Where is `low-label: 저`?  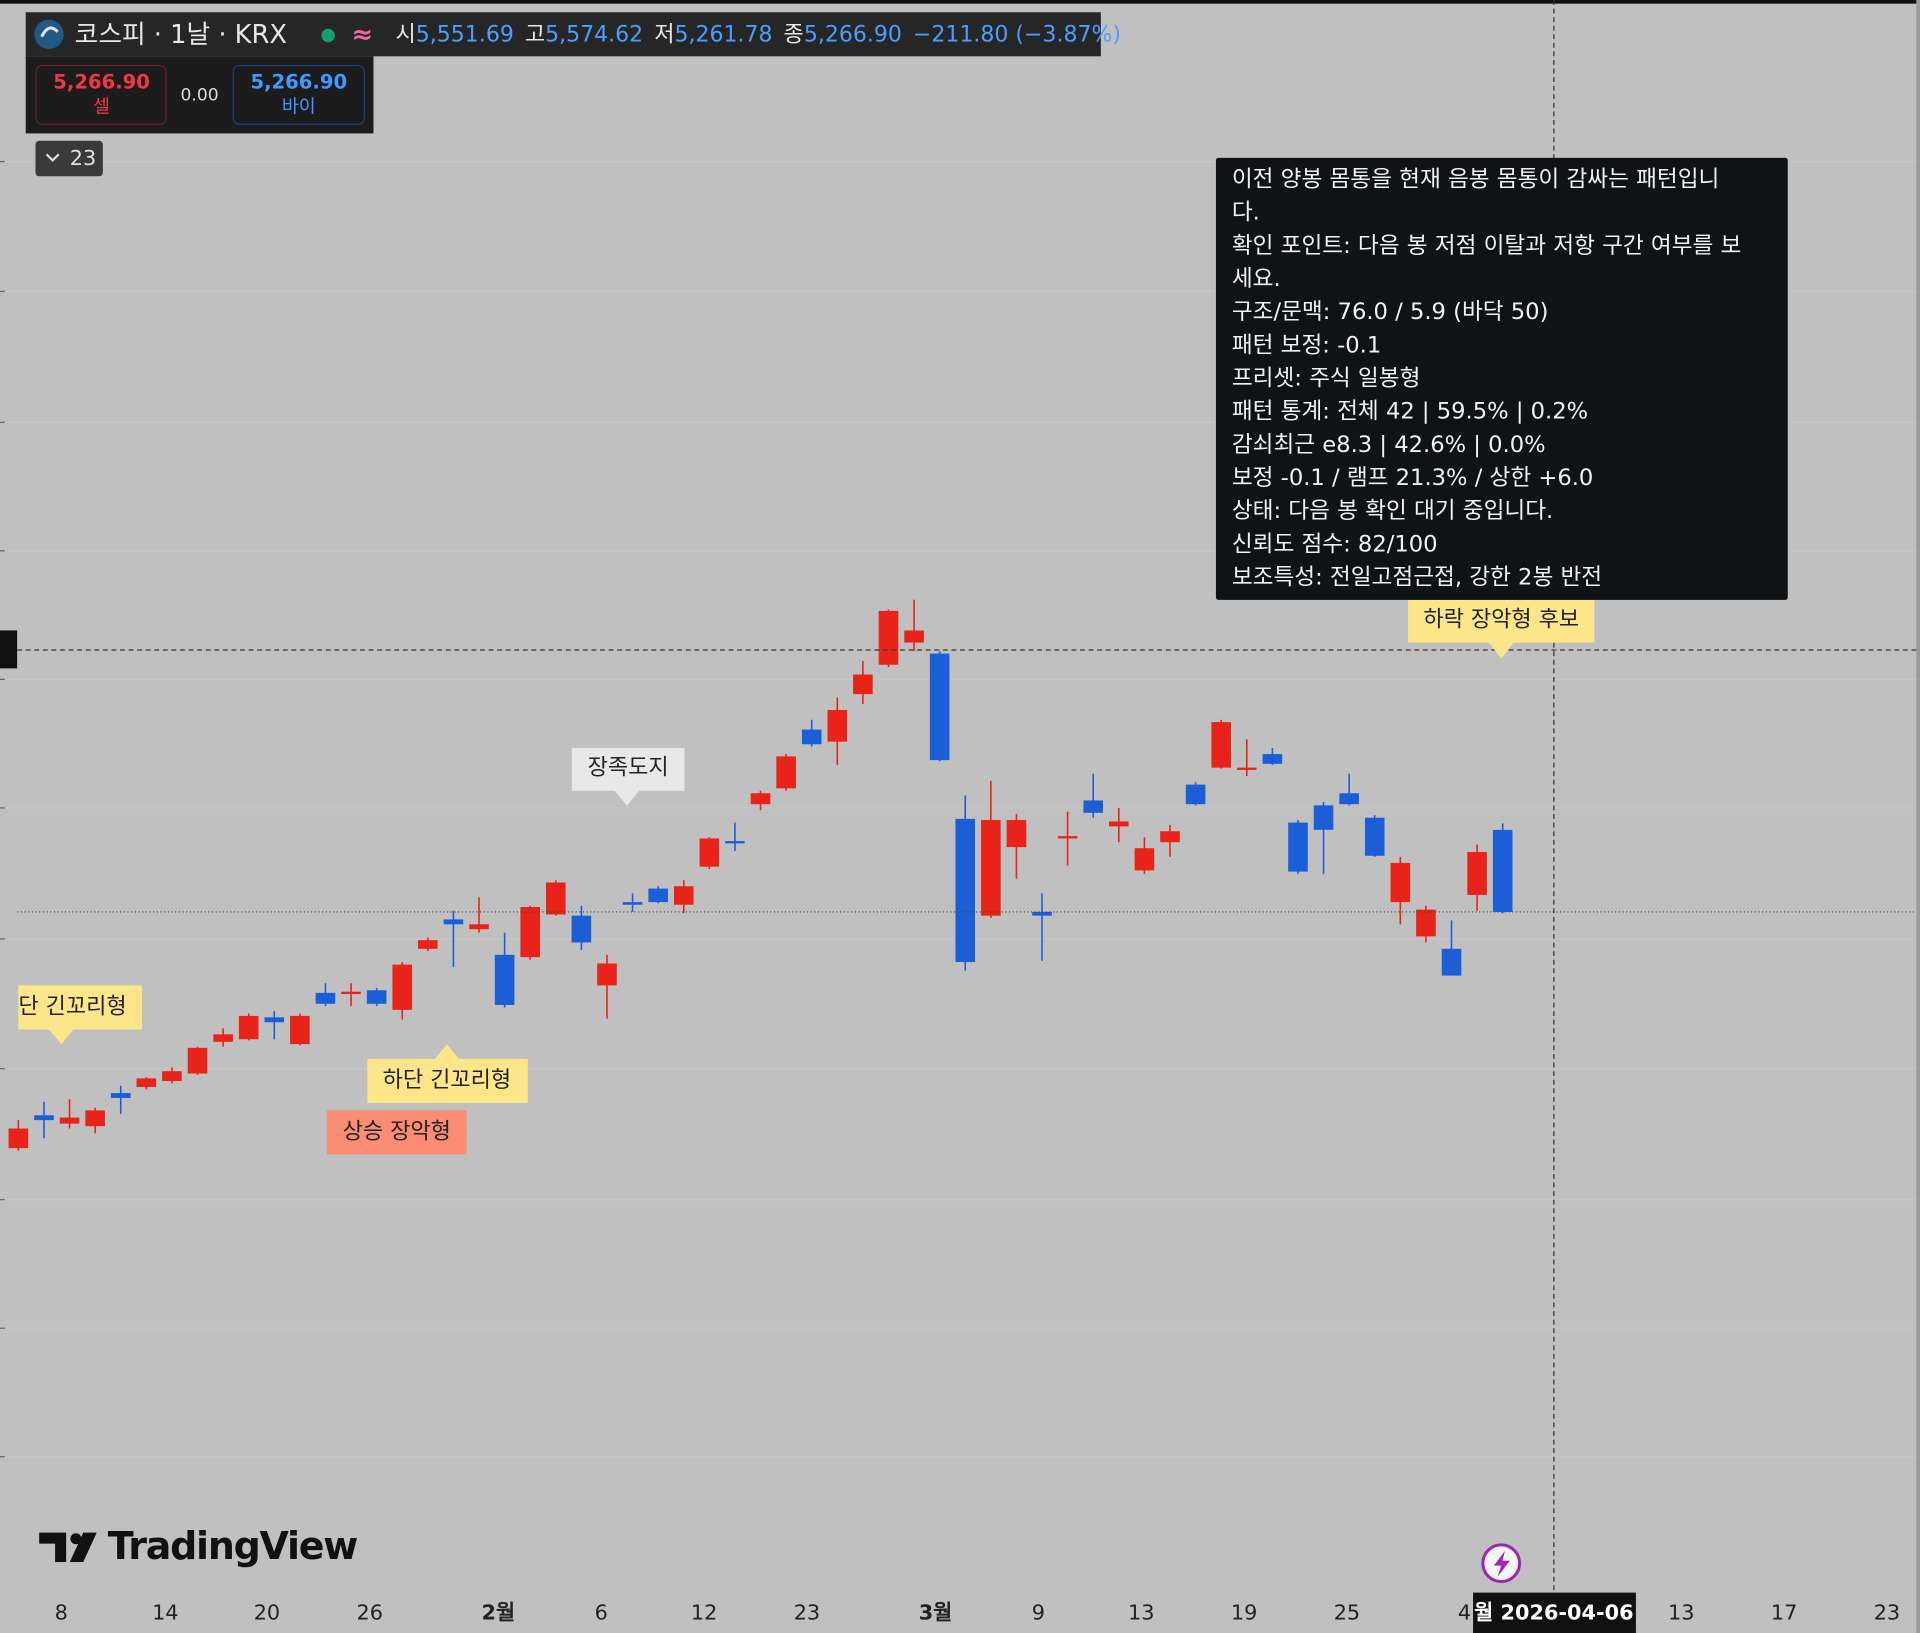
low-label: 저 is located at coordinates (664, 35).